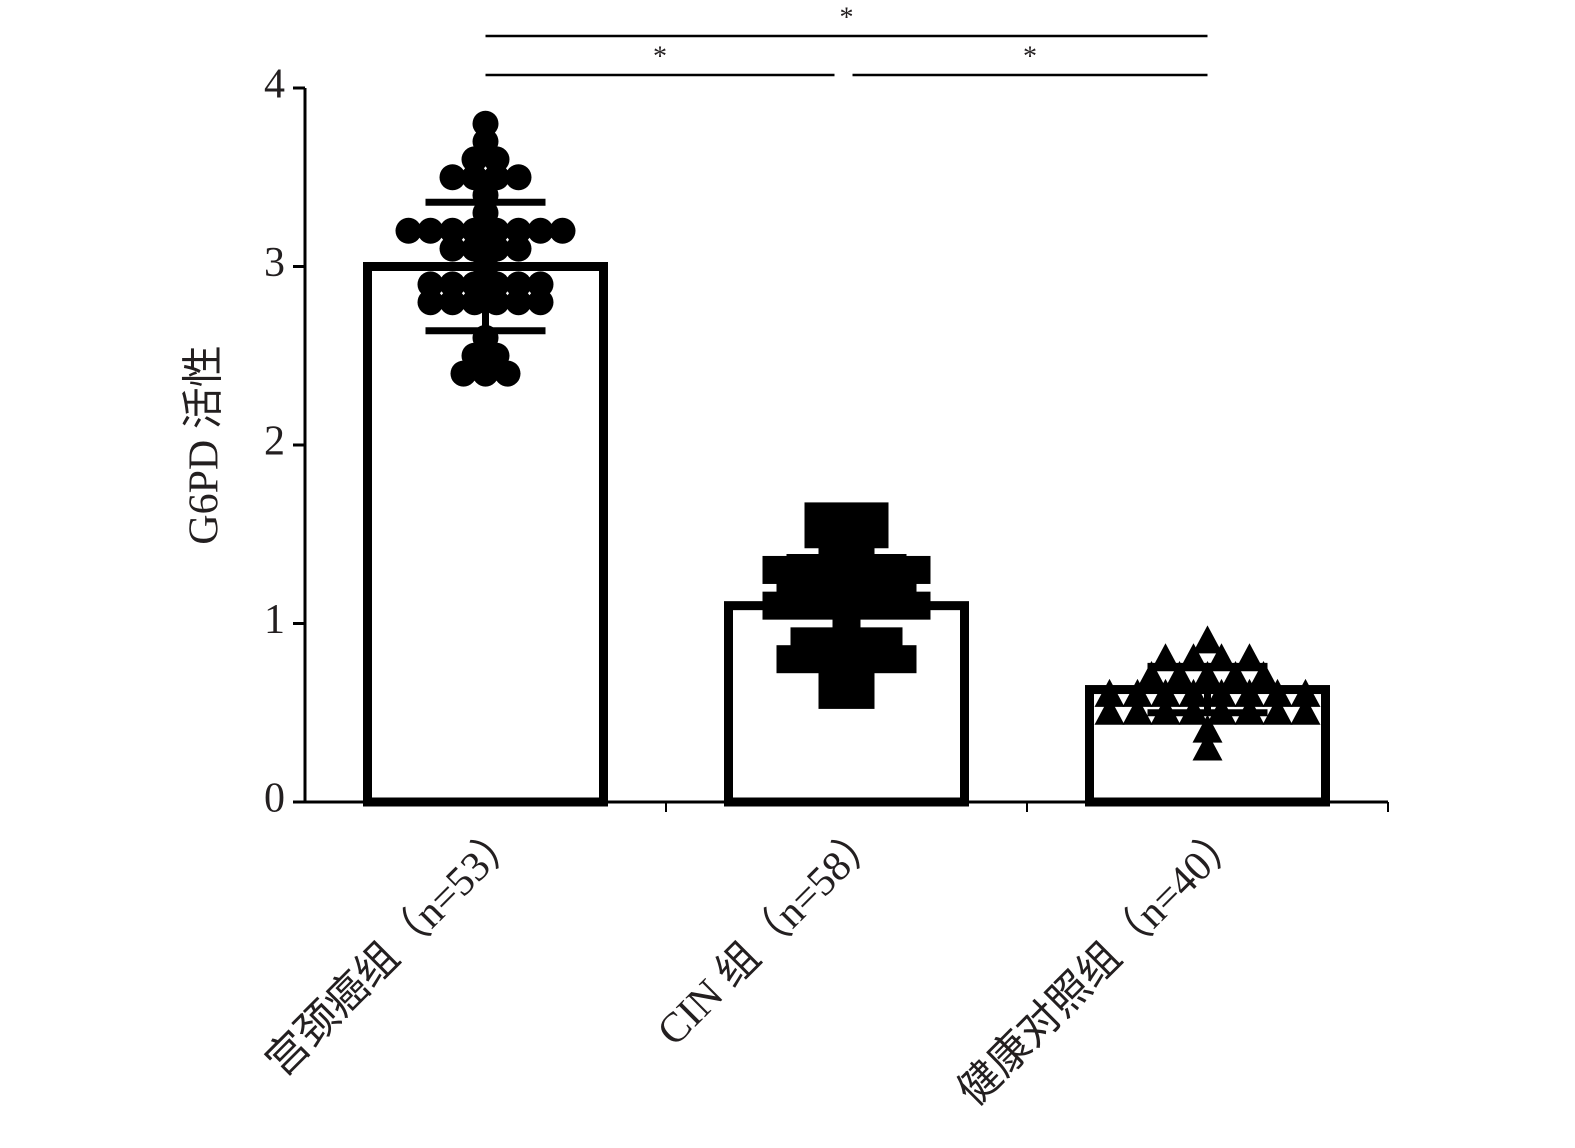 This screenshot has width=1575, height=1148. Describe the element at coordinates (274, 620) in the screenshot. I see `y-tick-label: 1` at that location.